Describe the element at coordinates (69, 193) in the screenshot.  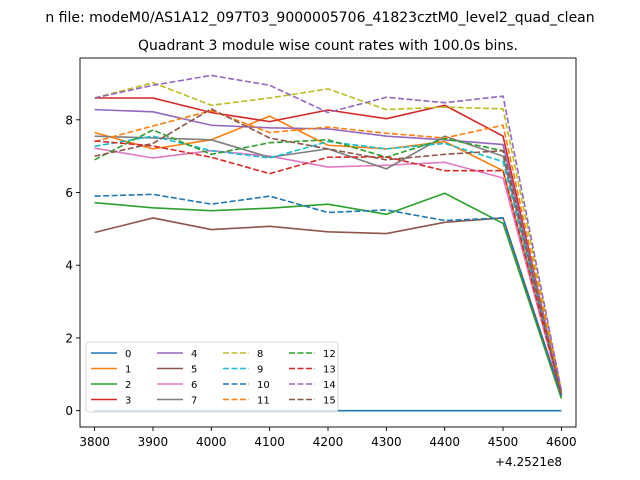
I see `y-tick-label: 6` at that location.